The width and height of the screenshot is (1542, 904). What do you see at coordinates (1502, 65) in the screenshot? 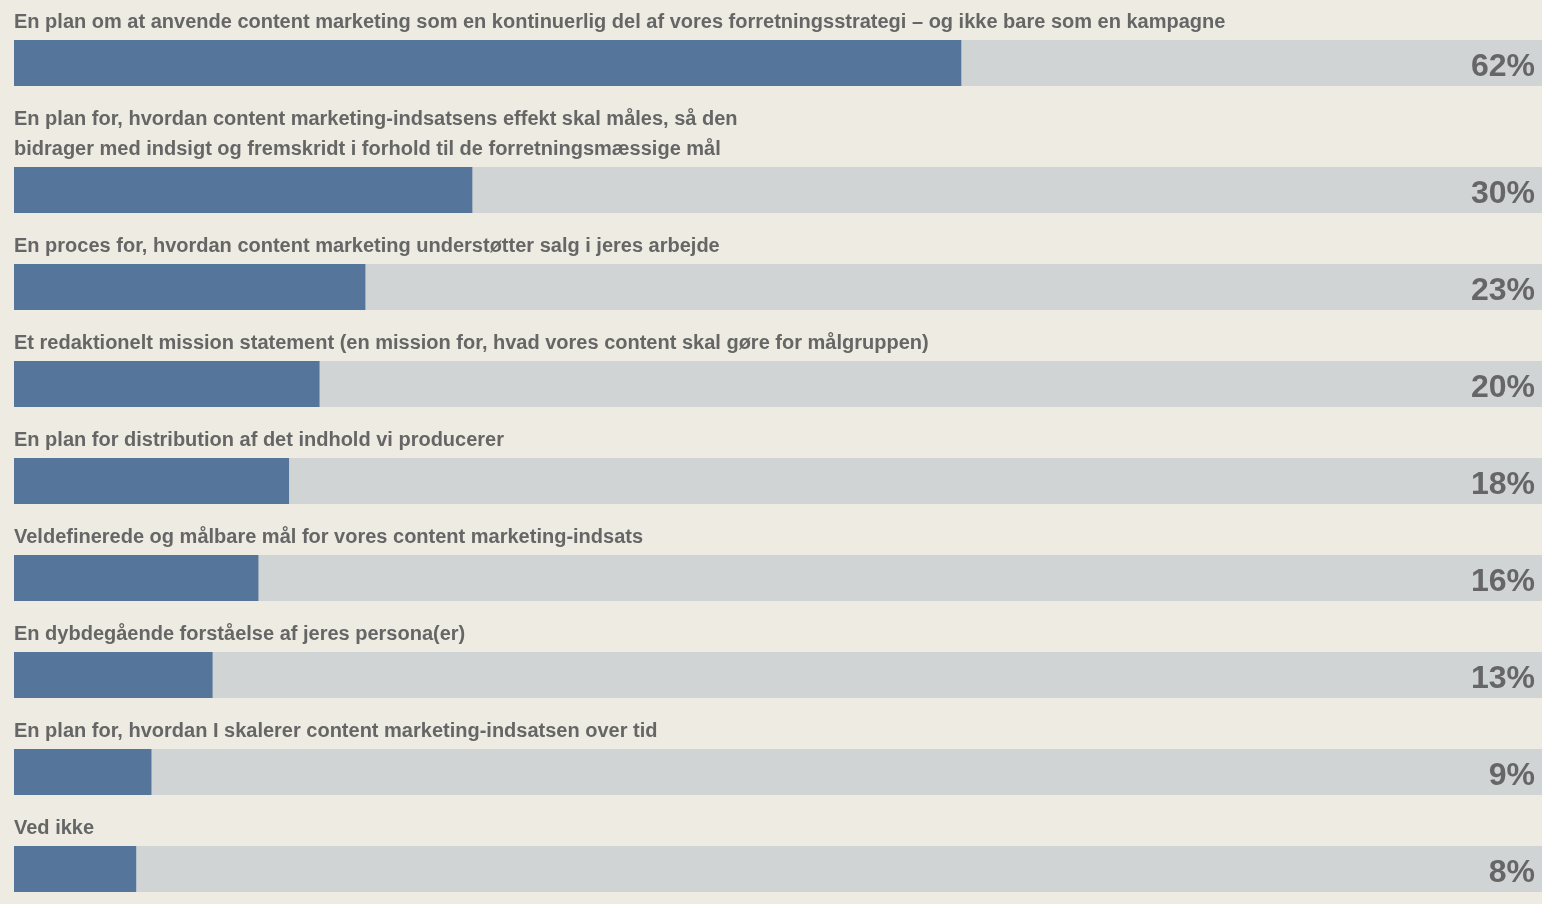
I see `data-label: 62%` at bounding box center [1502, 65].